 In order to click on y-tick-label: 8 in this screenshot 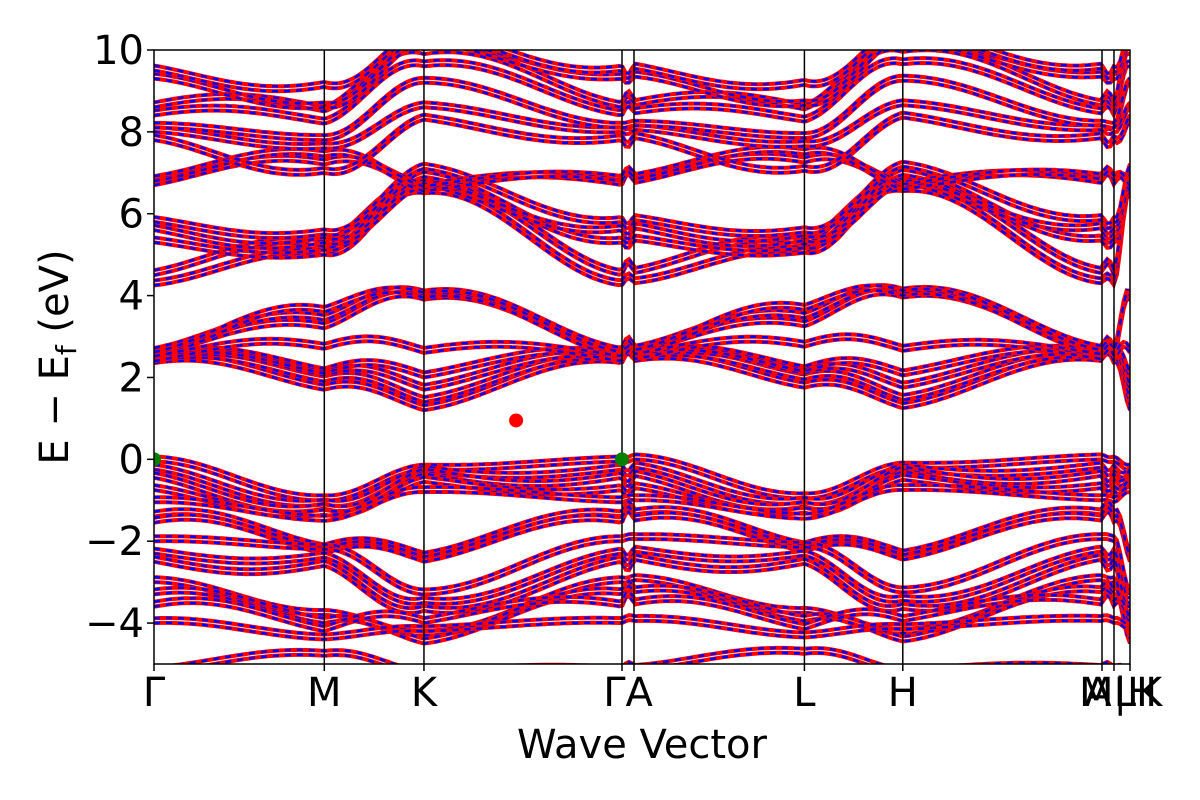, I will do `click(131, 133)`.